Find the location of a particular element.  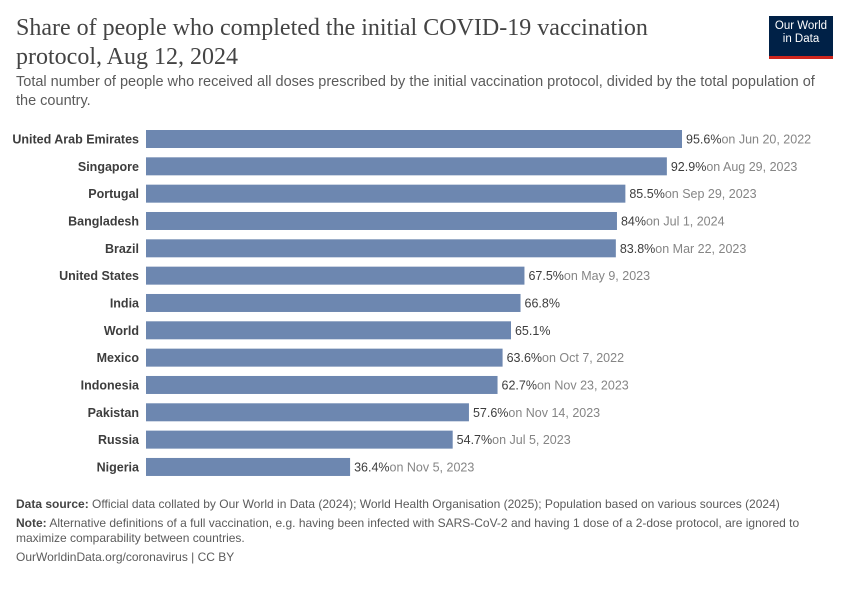

date-label: on Nov 5, 2023 is located at coordinates (432, 467).